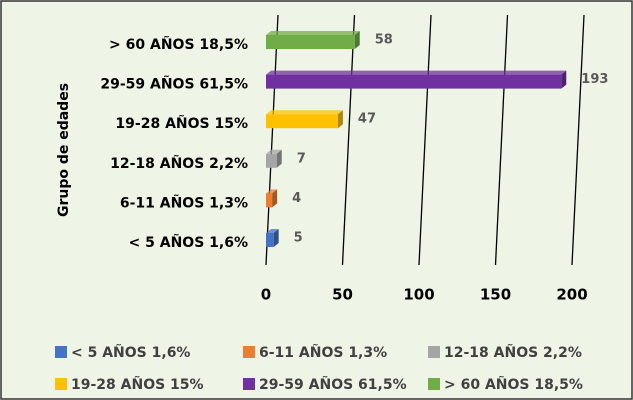  I want to click on legend-label: < 5 AÑOS 1,6%, so click(130, 352).